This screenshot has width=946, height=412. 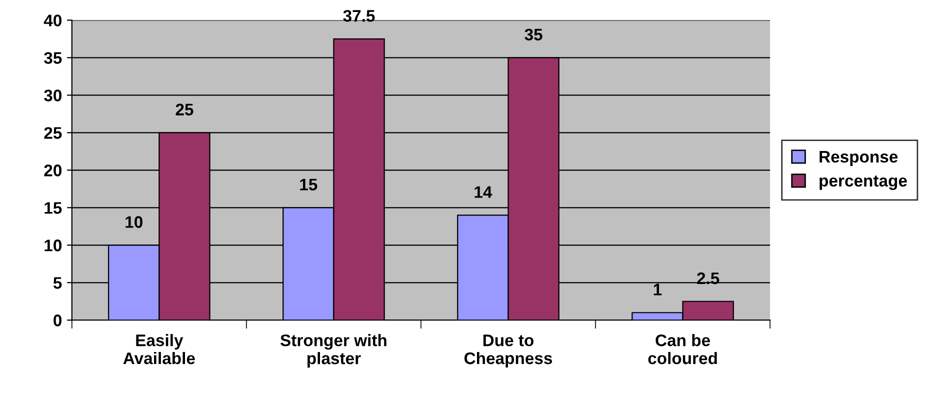 I want to click on legend-label: percentage, so click(x=863, y=183).